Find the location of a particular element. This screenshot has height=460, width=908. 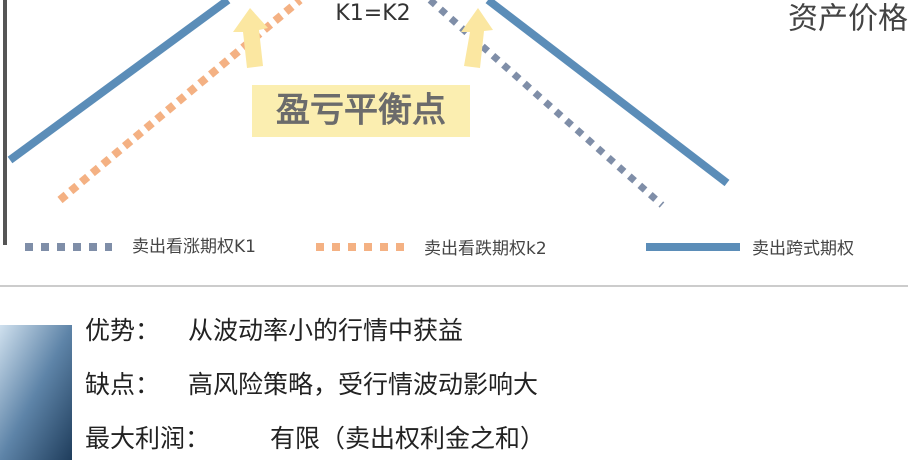

legend-label: 卖出看跌期权k2 is located at coordinates (485, 249).